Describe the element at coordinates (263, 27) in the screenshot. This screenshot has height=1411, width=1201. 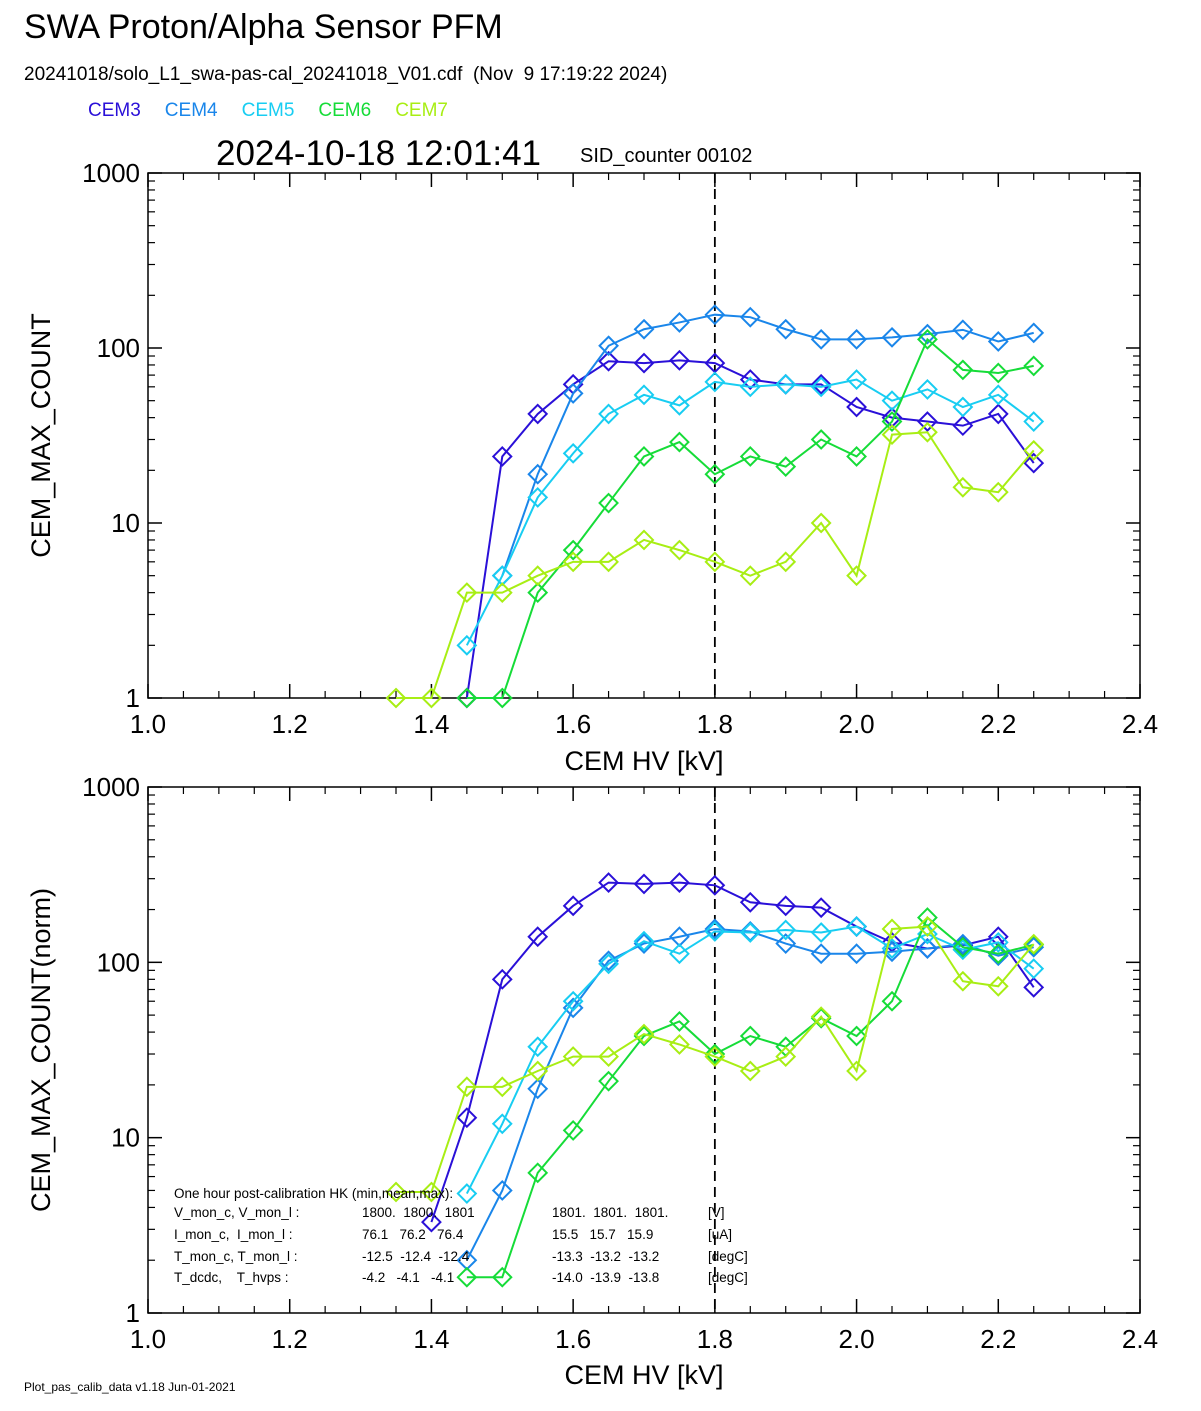
I see `page-title: SWA Proton/Alpha Sensor PFM` at that location.